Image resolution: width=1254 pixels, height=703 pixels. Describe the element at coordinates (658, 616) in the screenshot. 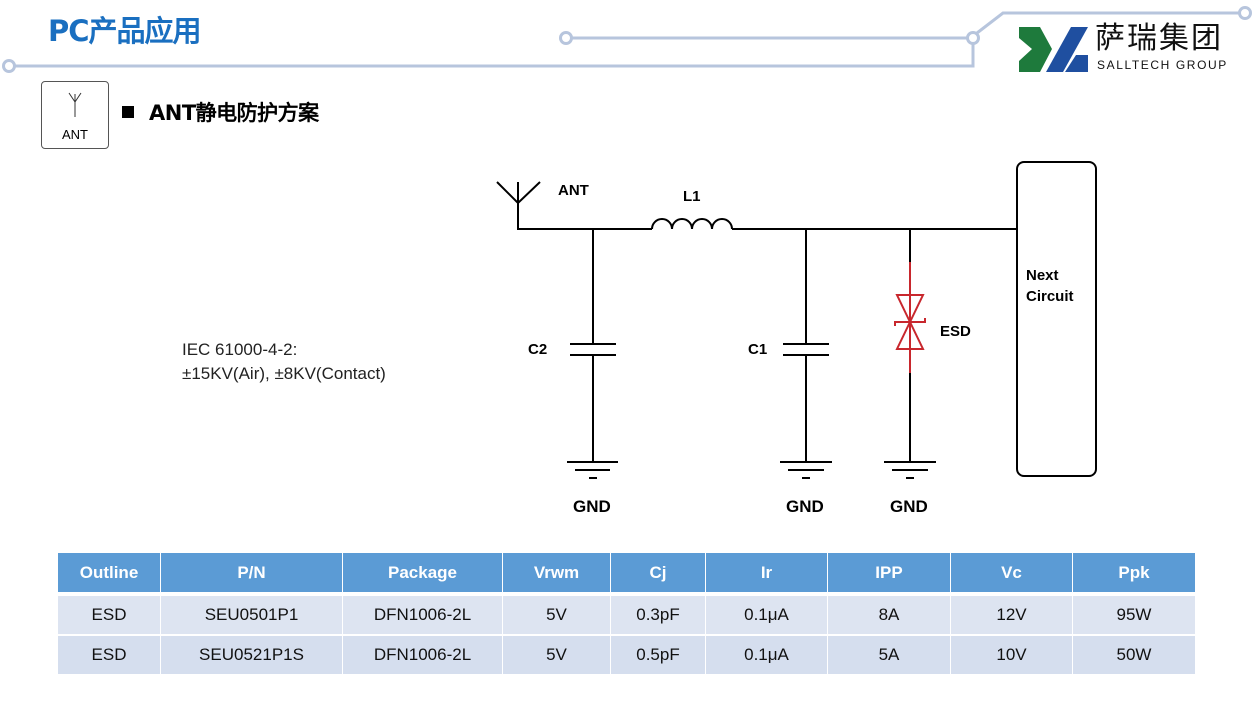

I see `cell: 0.3pF` at that location.